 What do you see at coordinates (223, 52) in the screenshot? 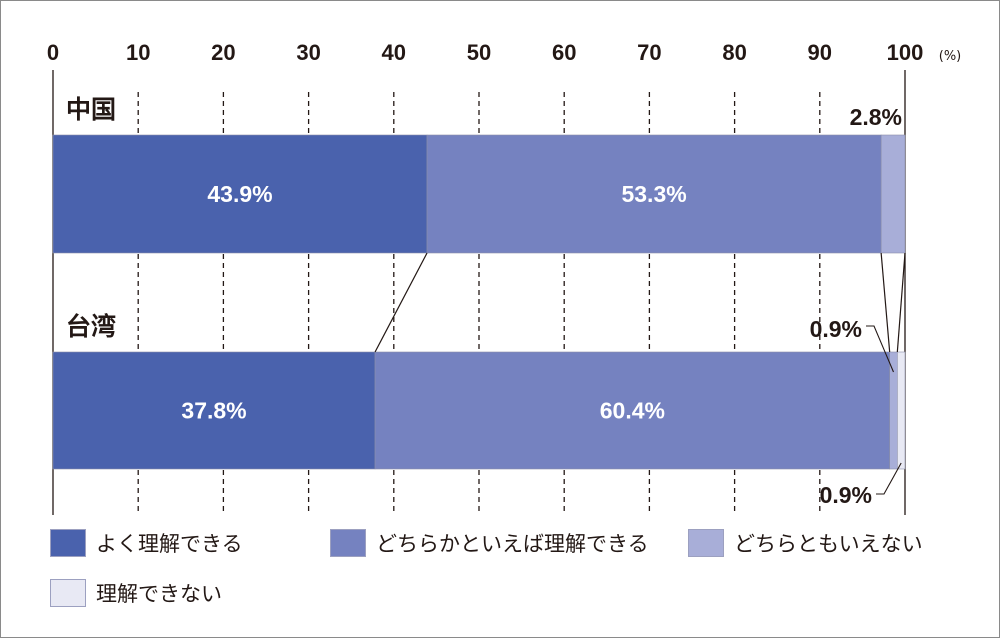
I see `x-tick-label: 20` at bounding box center [223, 52].